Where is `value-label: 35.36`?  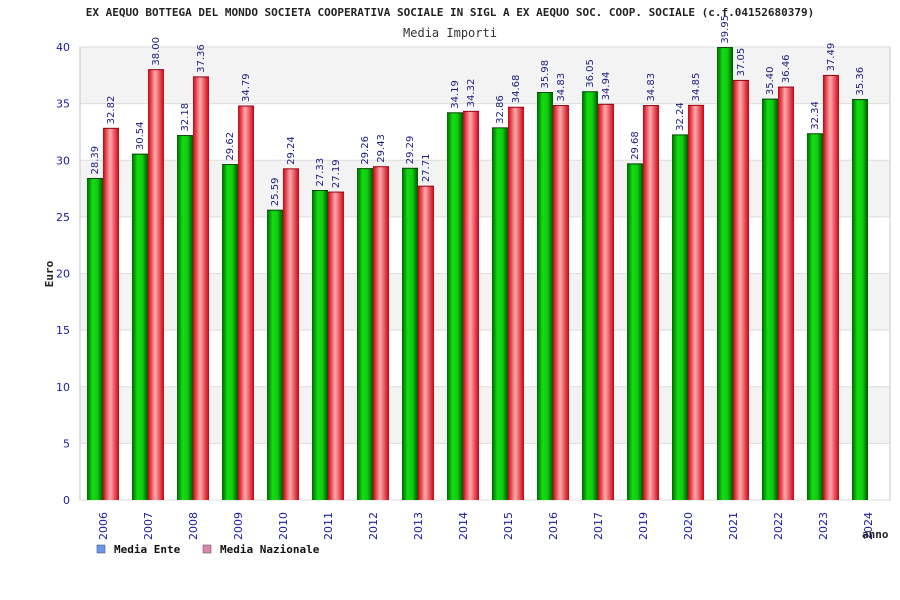
value-label: 35.36 is located at coordinates (860, 81).